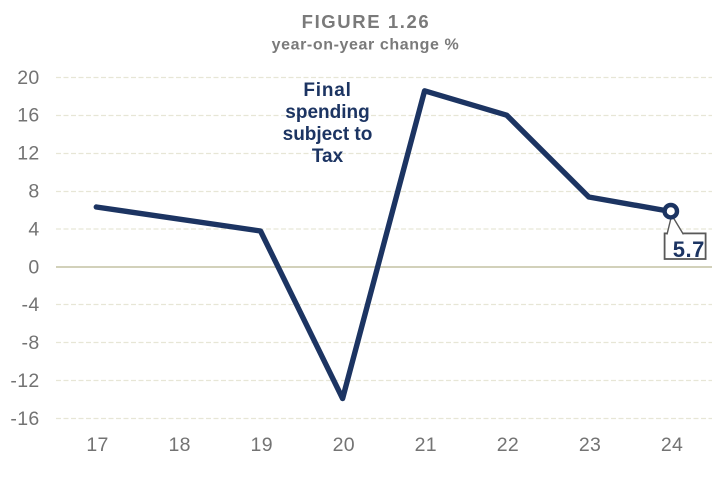 The image size is (728, 481). I want to click on svg-text: 5.7, so click(689, 249).